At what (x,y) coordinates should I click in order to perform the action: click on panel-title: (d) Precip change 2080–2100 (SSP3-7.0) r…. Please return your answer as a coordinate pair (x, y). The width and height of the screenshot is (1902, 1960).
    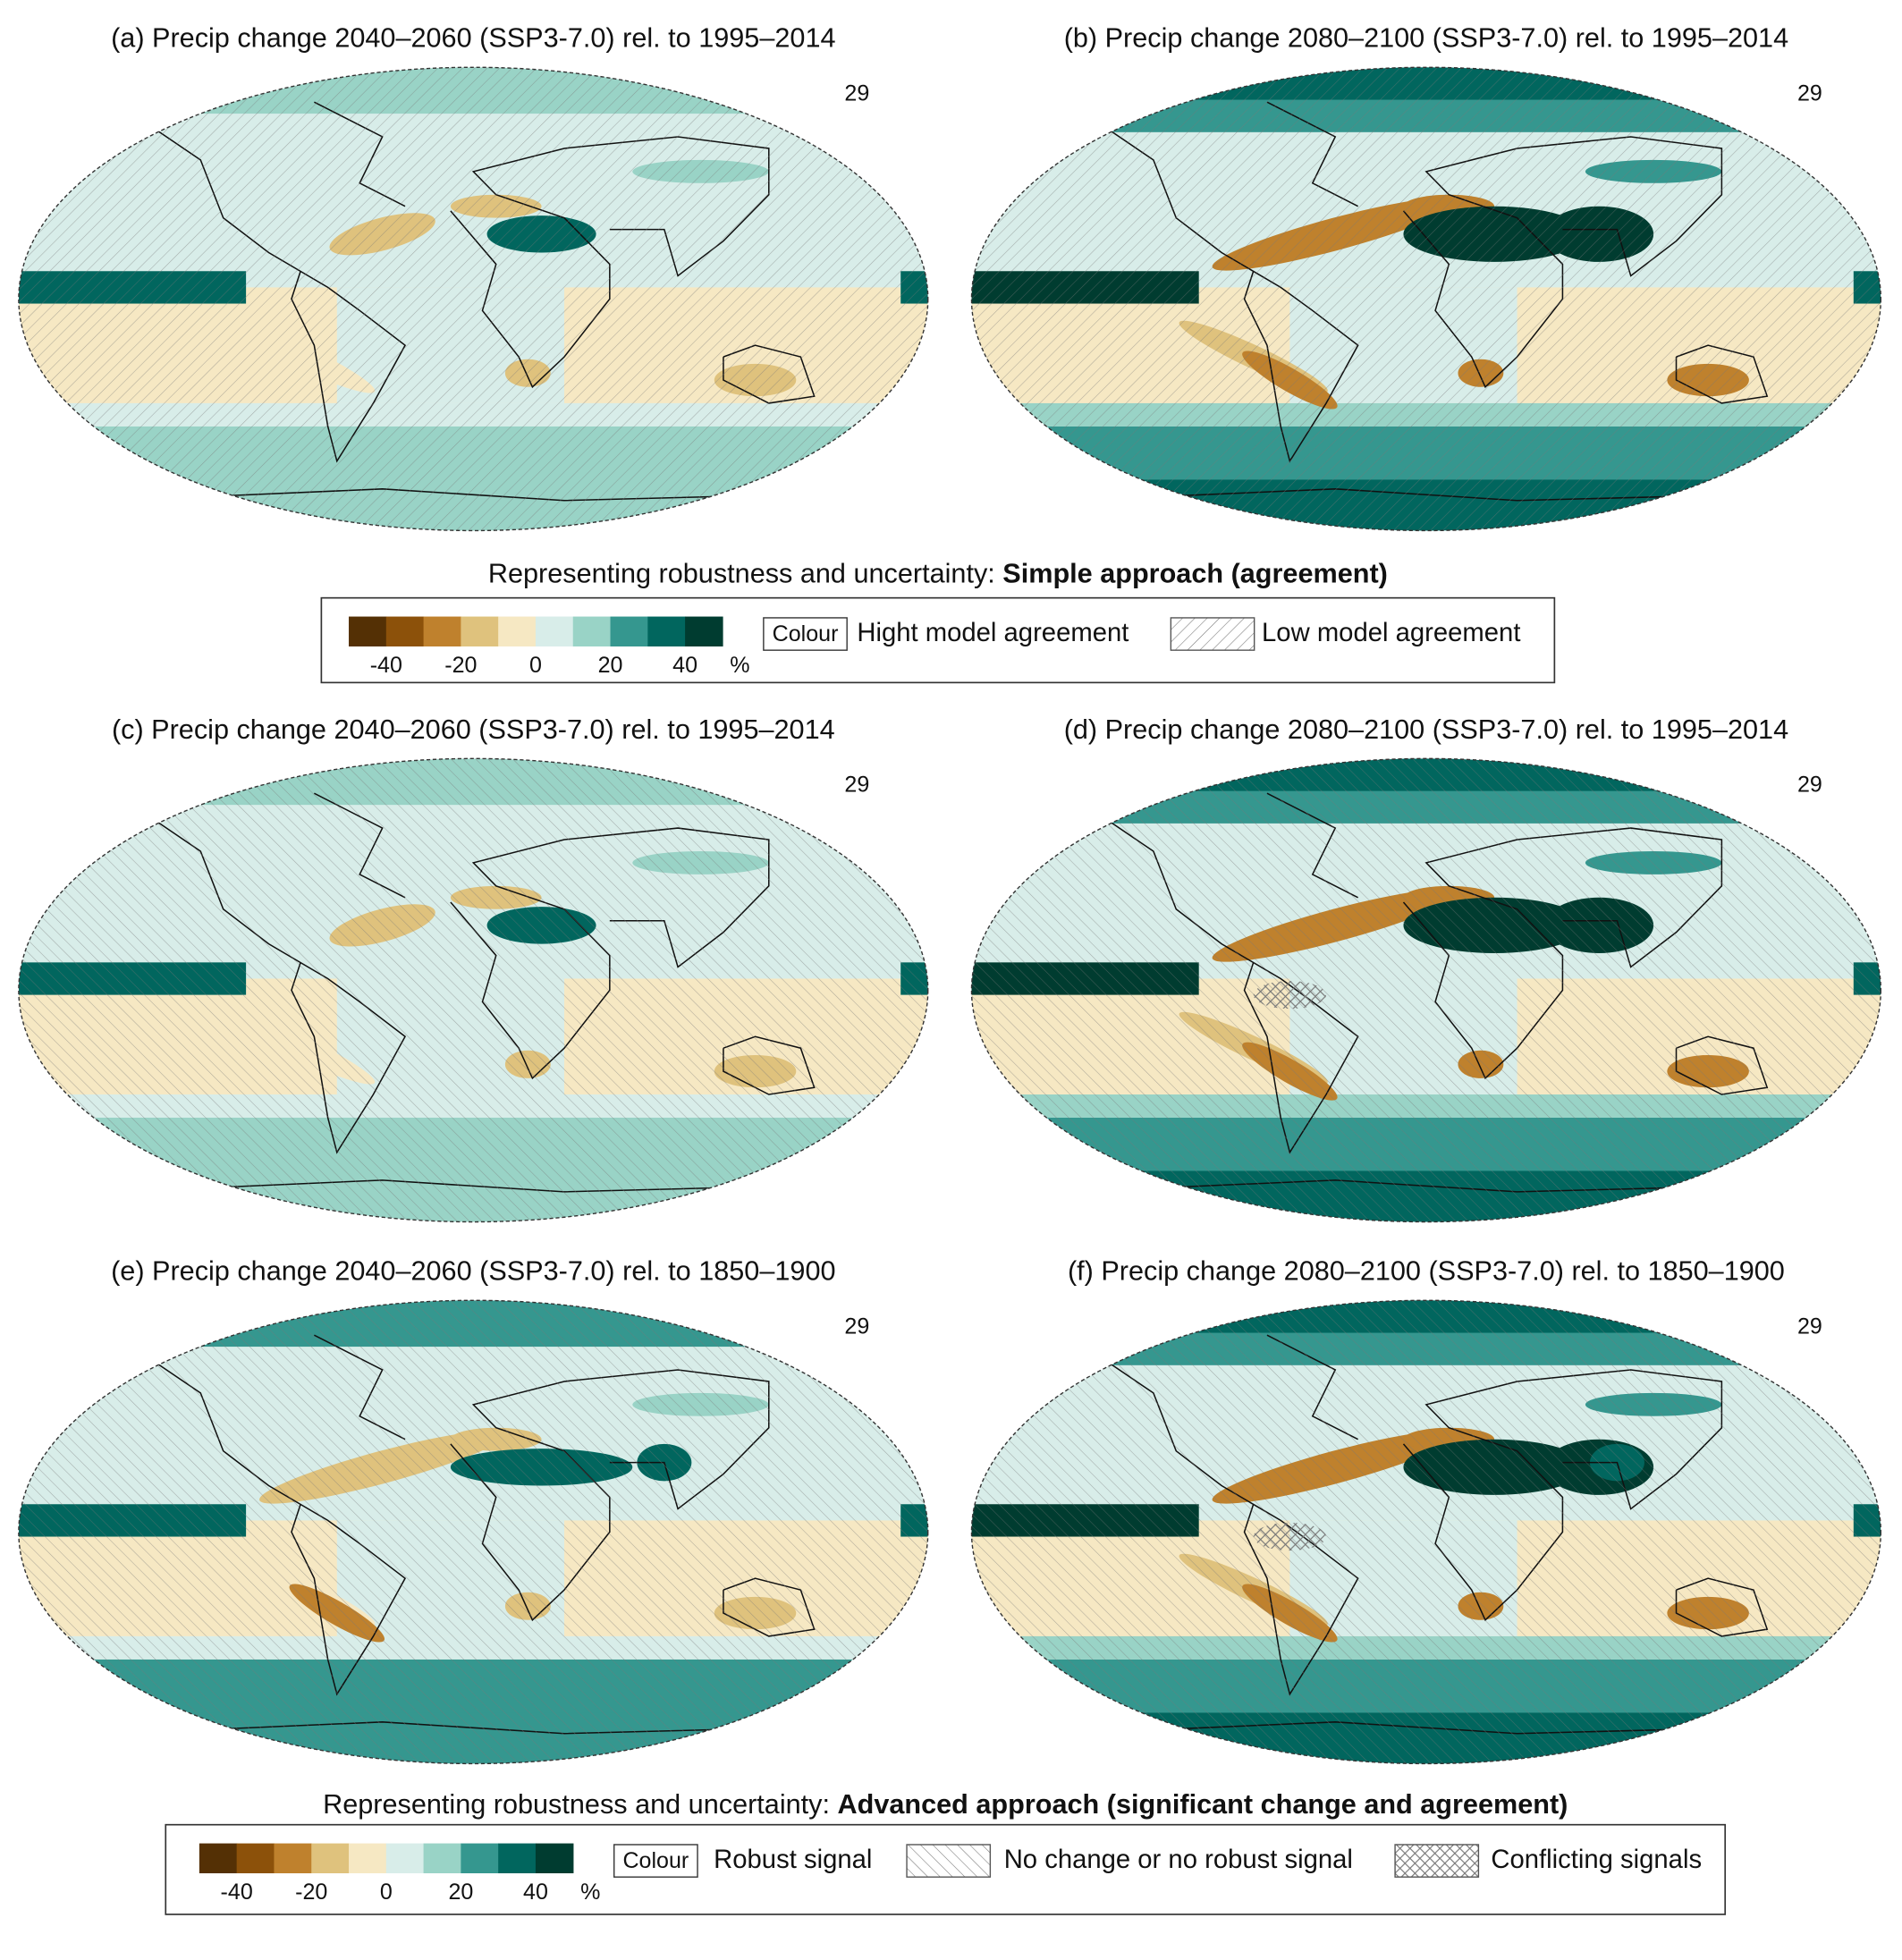
    Looking at the image, I should click on (1426, 730).